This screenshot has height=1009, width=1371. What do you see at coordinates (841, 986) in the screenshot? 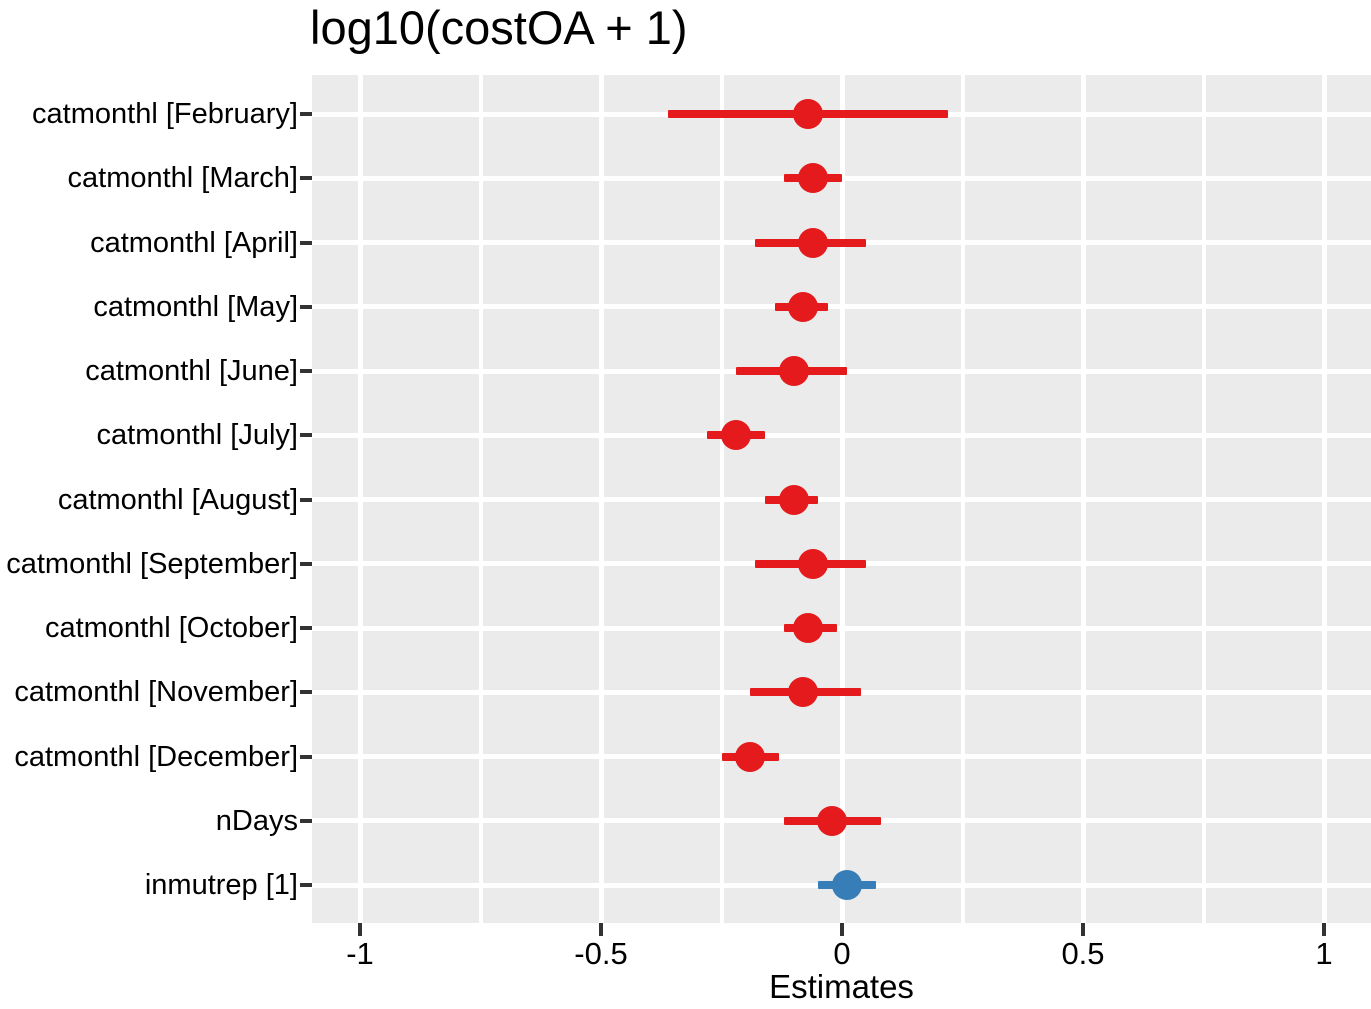
I see `x-axis-label: Estimates` at bounding box center [841, 986].